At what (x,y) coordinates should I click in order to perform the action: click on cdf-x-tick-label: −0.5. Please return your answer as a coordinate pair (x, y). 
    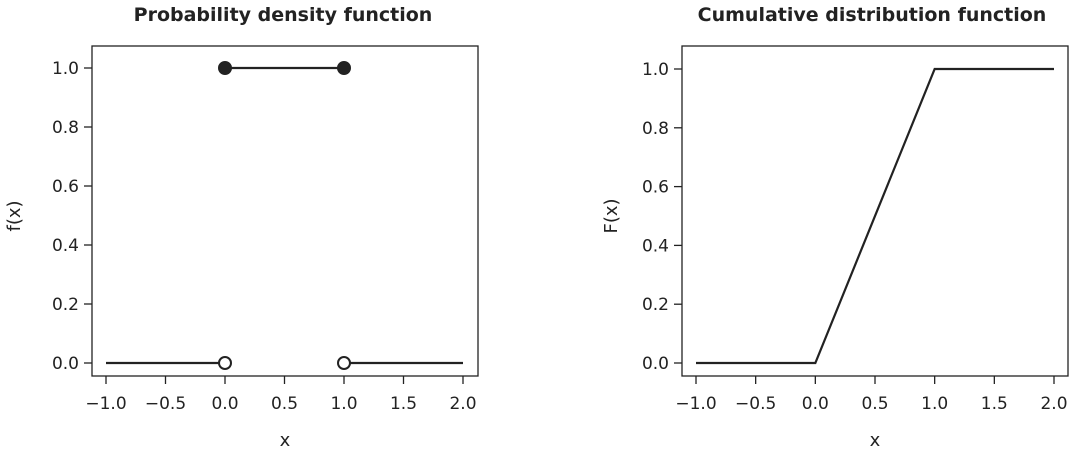
    Looking at the image, I should click on (755, 404).